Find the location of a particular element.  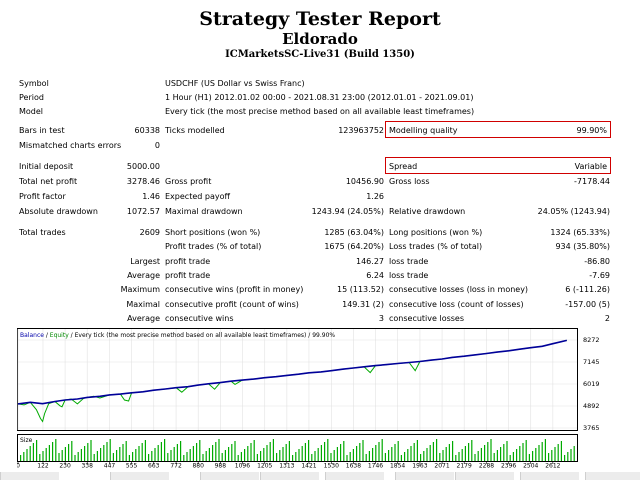

x-tick-label: 2288 is located at coordinates (486, 466).